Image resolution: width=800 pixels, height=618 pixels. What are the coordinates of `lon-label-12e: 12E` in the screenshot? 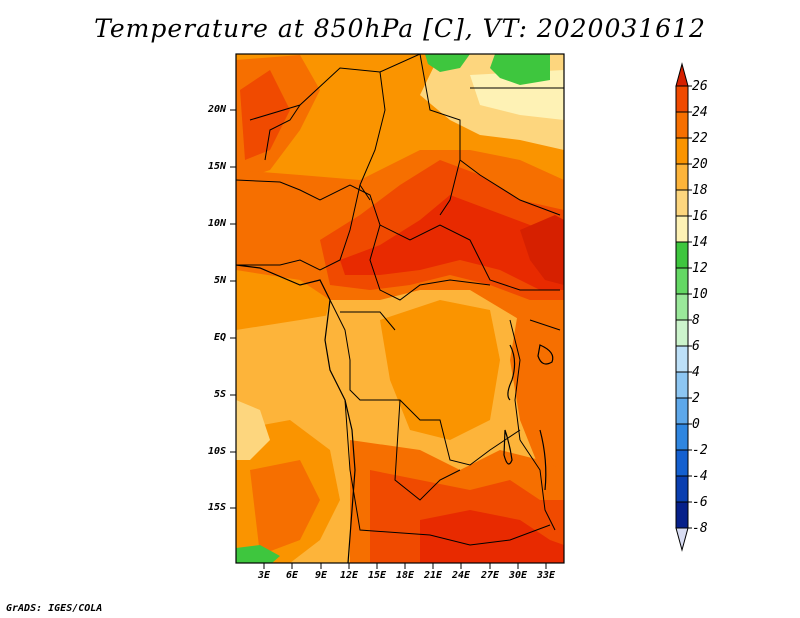 It's located at (349, 575).